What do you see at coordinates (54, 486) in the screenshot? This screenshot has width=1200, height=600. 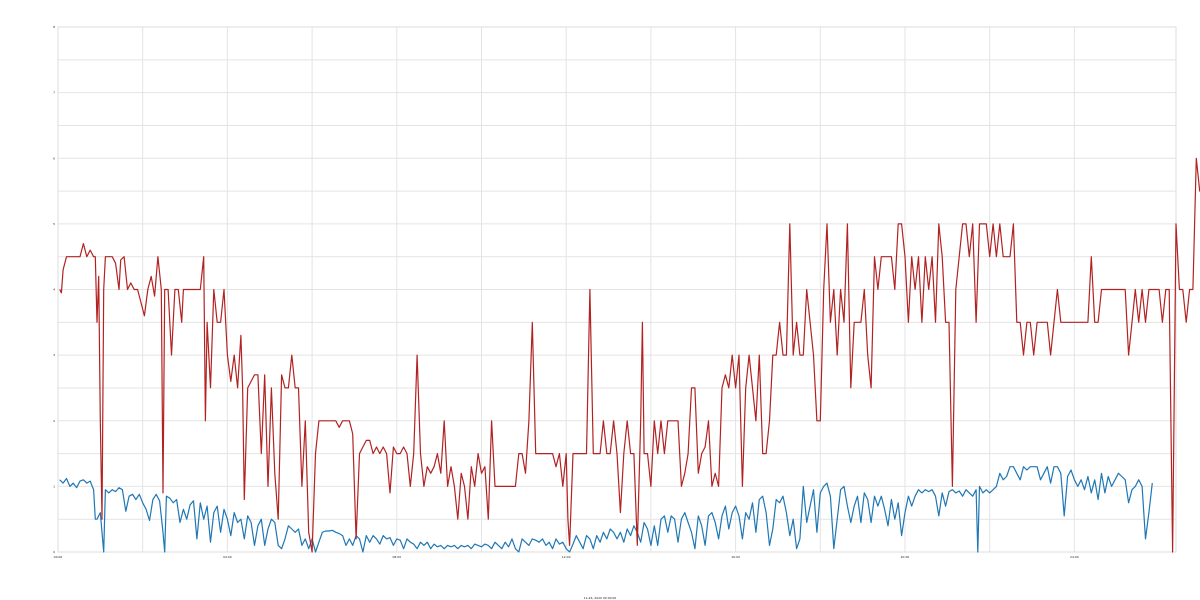 I see `y-tick-label: 1` at bounding box center [54, 486].